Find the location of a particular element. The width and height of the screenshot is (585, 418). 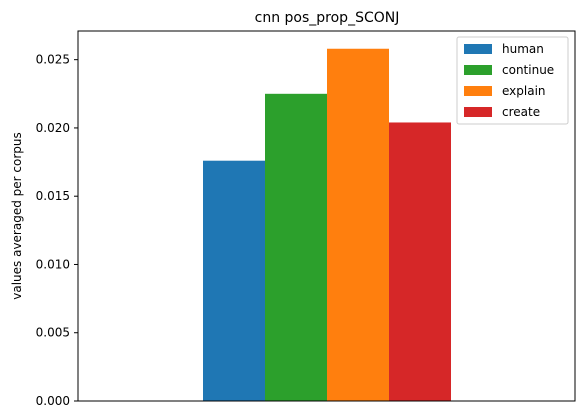

legend-label-create: create is located at coordinates (521, 112).